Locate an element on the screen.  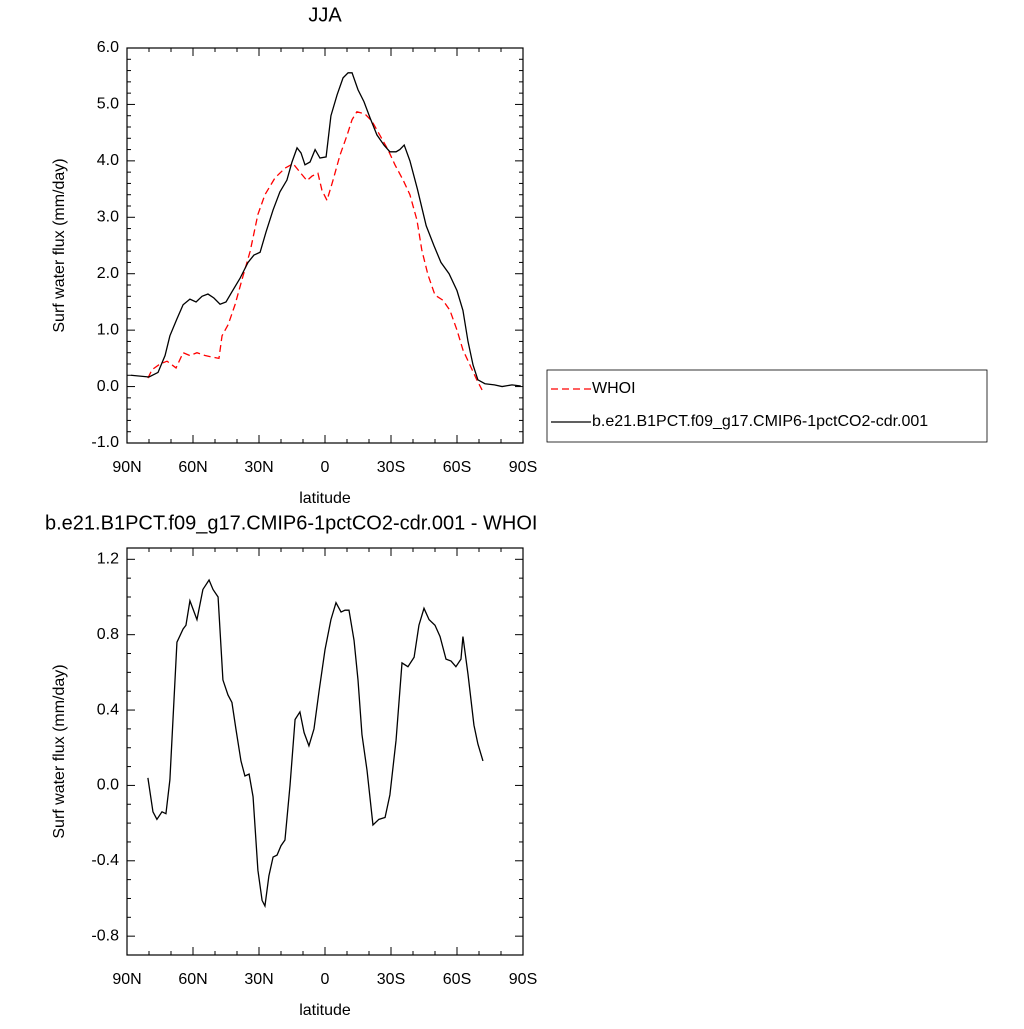
y-tick-label: -0.4 is located at coordinates (105, 860).